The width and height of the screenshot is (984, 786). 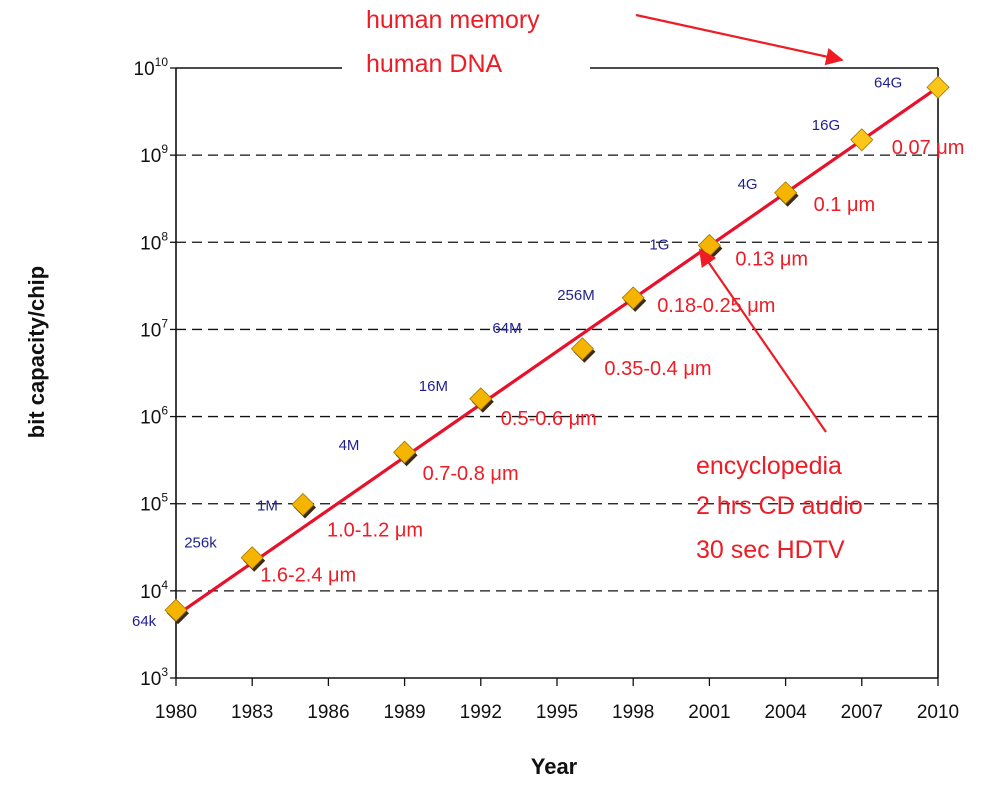 What do you see at coordinates (252, 712) in the screenshot?
I see `x-tick-label: 1983` at bounding box center [252, 712].